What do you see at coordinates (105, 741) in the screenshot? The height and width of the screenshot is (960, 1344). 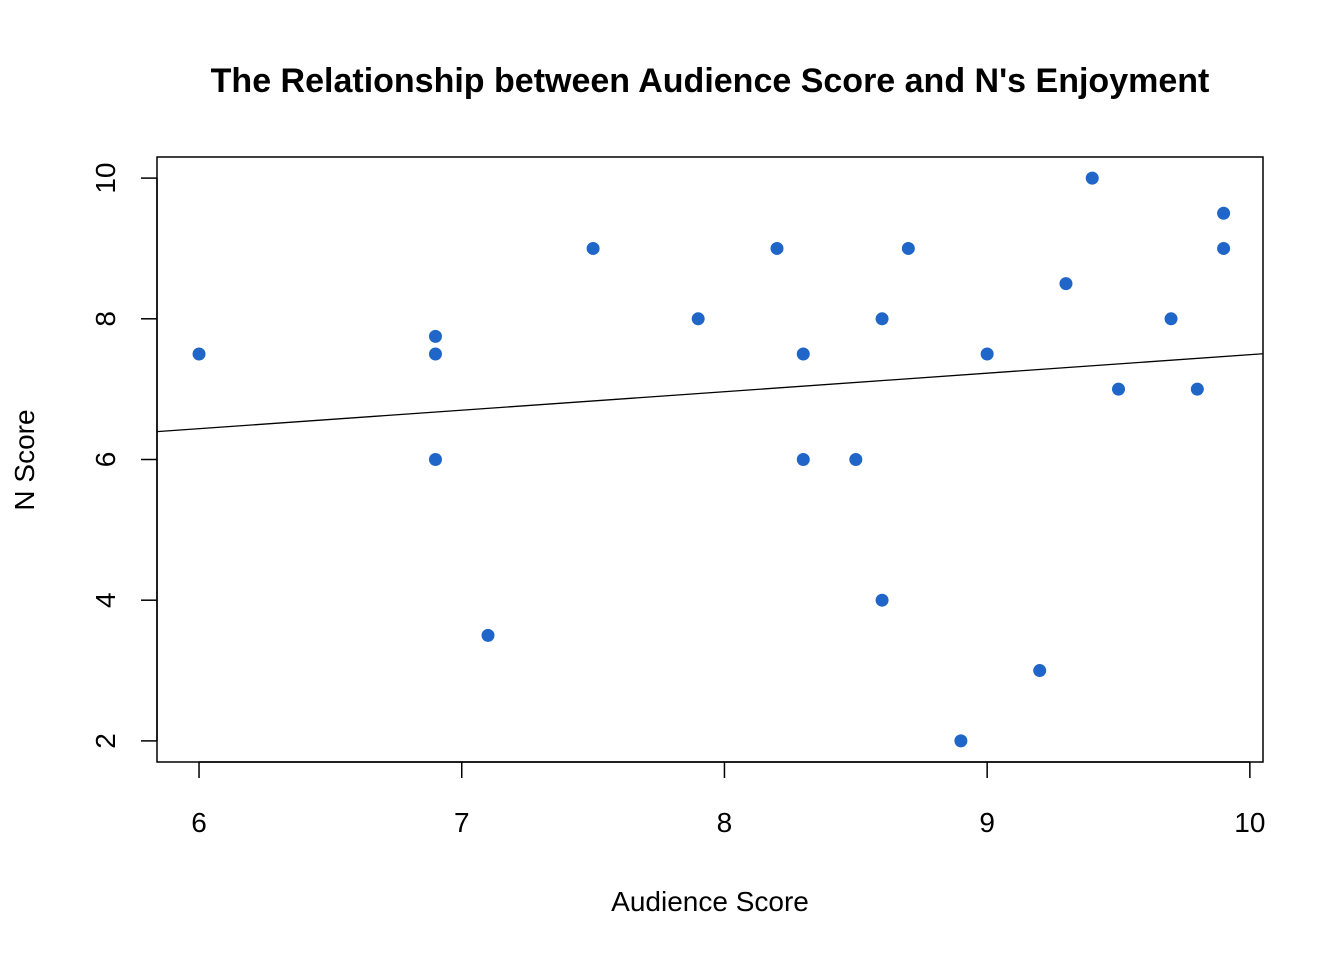 I see `y-tick-label: 2` at bounding box center [105, 741].